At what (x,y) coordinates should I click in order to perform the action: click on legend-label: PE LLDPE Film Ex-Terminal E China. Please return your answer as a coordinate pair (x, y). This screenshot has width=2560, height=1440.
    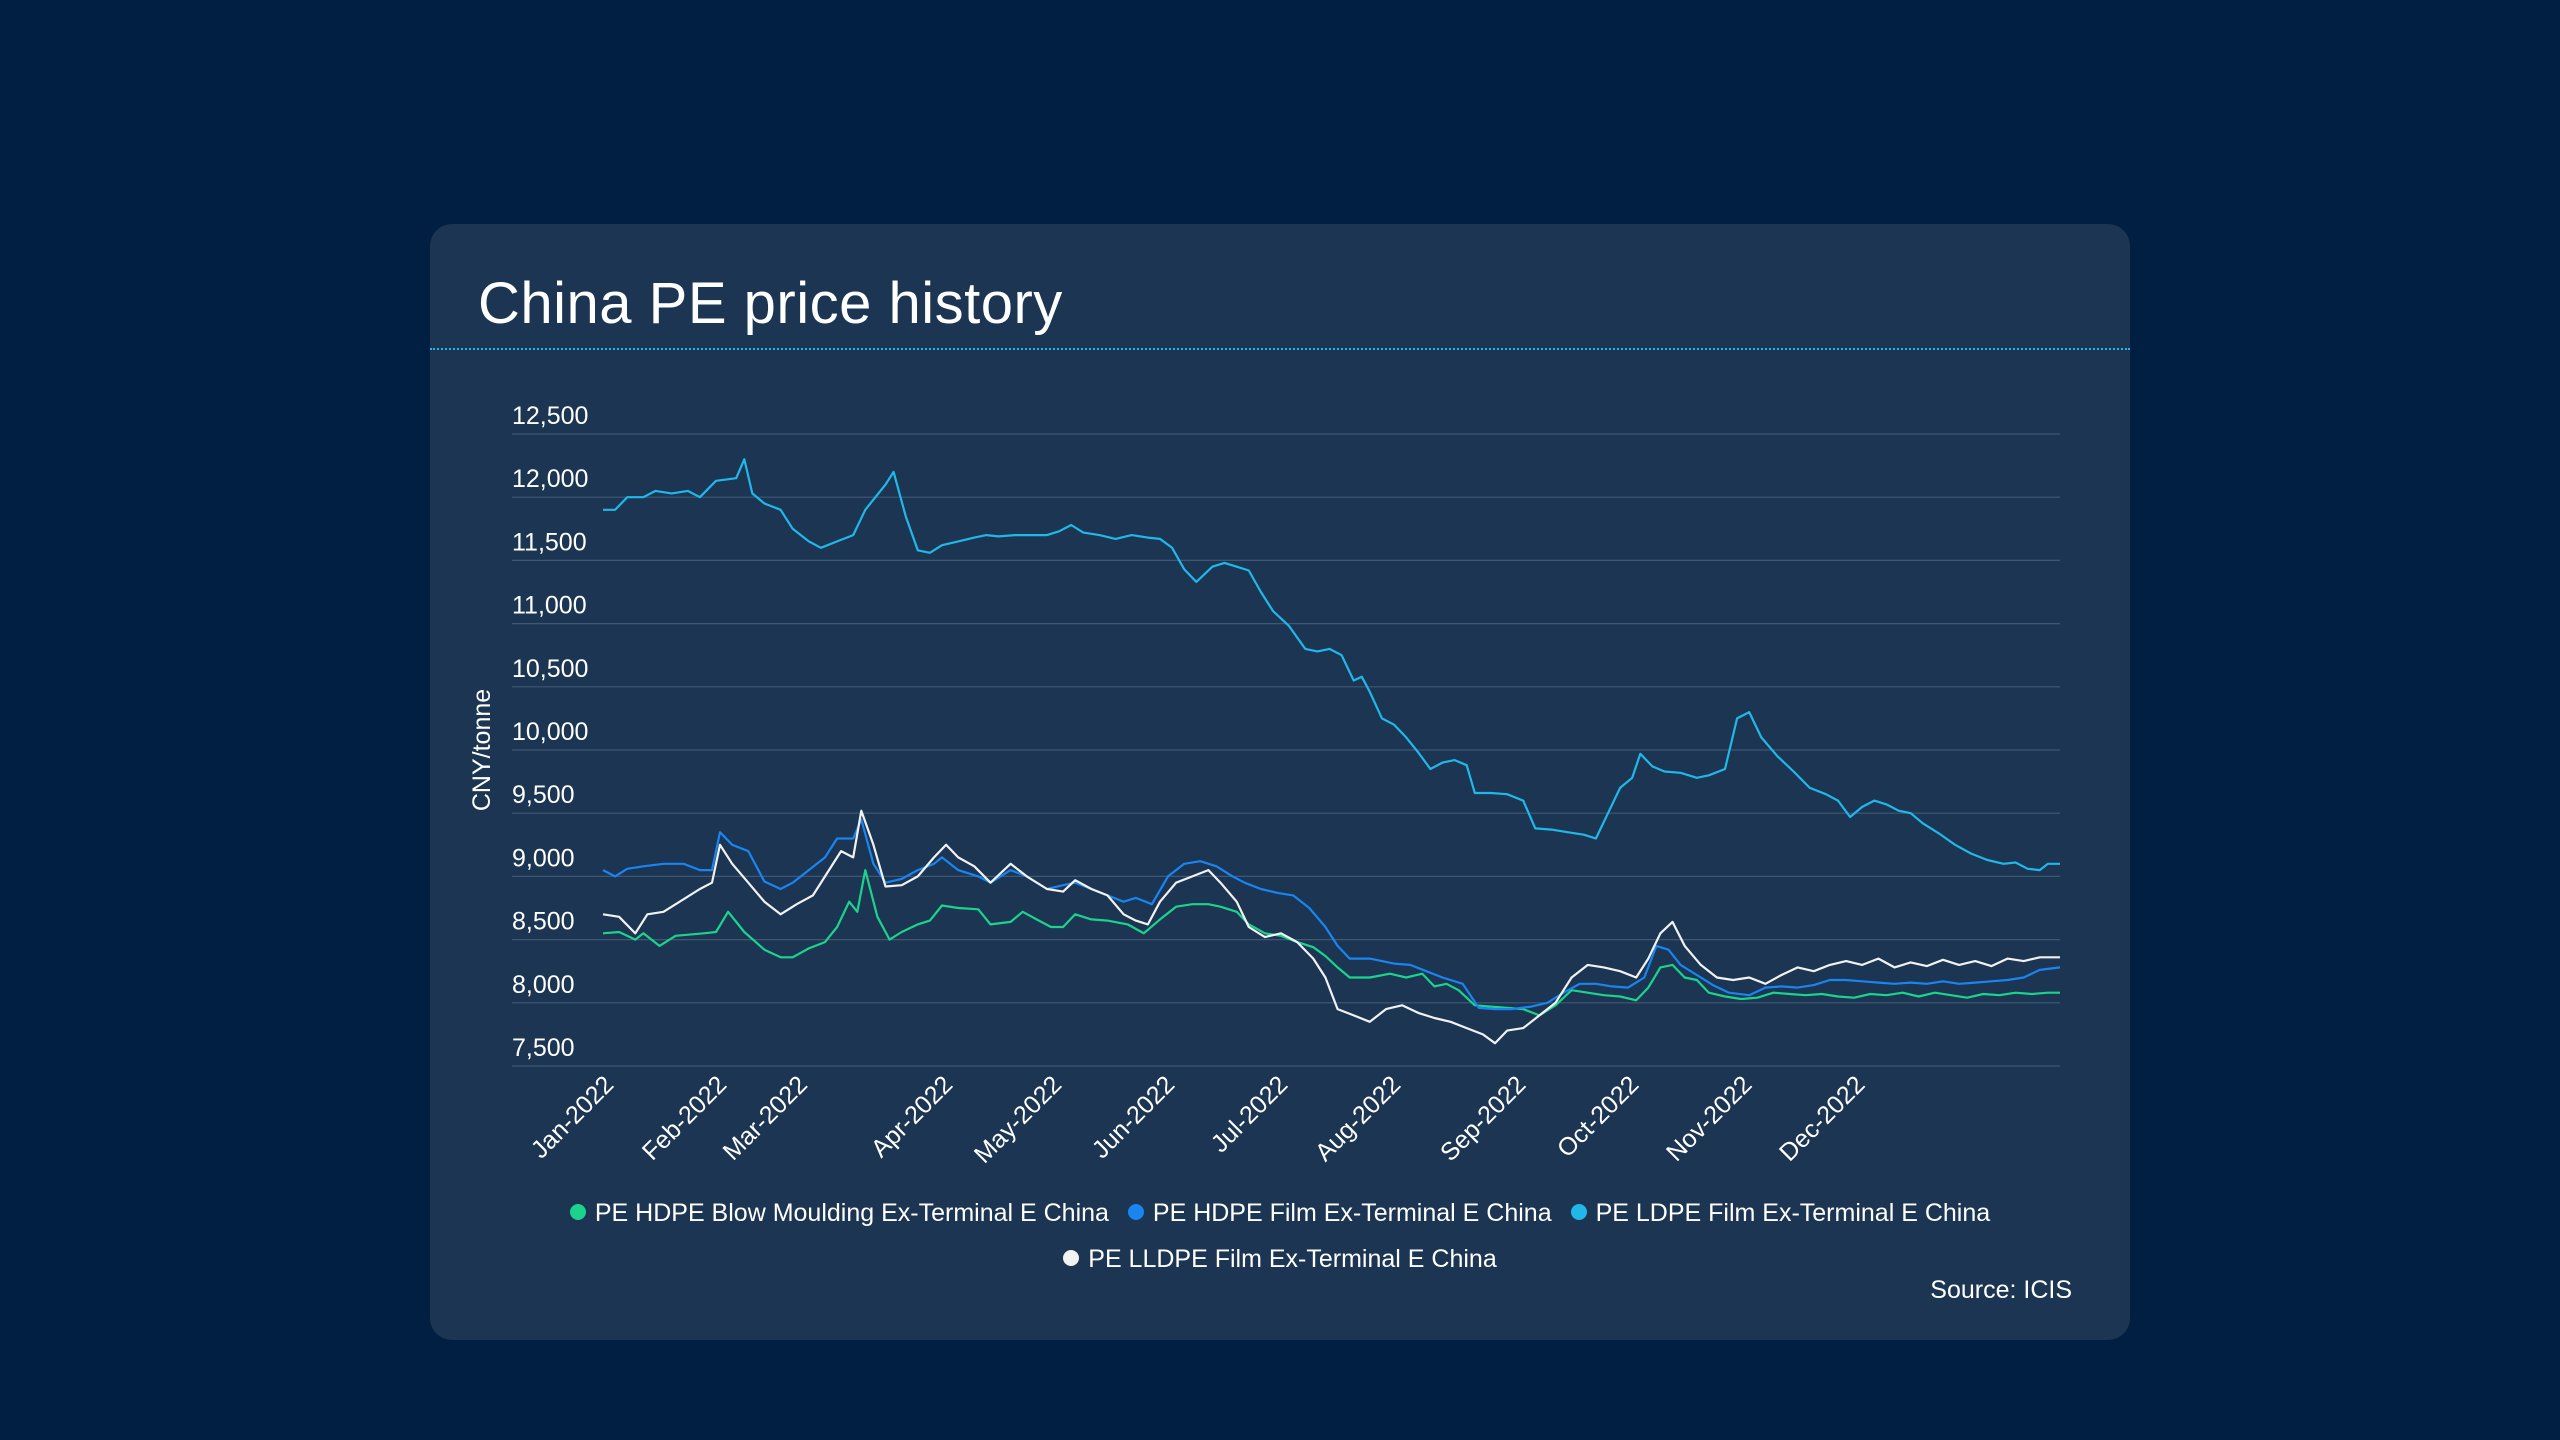
    Looking at the image, I should click on (1292, 1259).